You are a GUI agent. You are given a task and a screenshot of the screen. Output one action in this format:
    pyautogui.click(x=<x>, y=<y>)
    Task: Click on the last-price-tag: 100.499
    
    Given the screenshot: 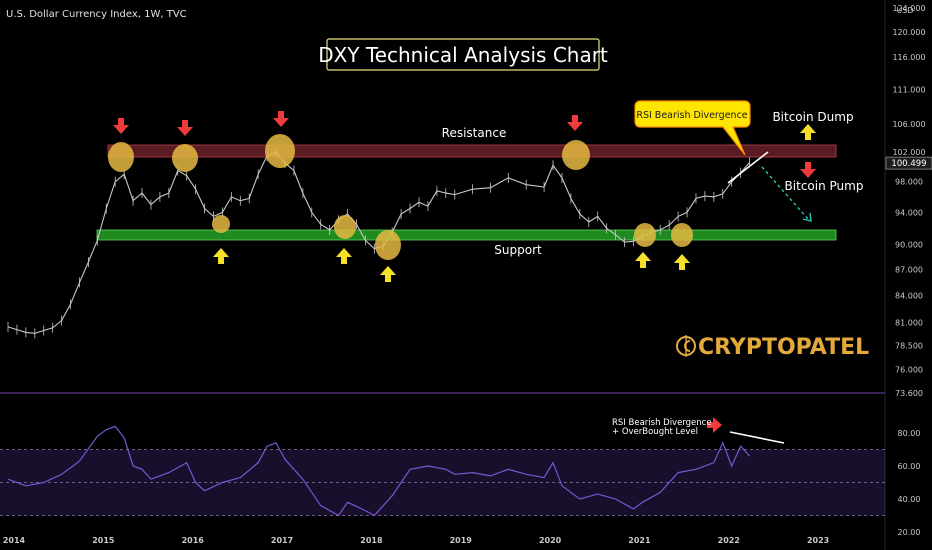 What is the action you would take?
    pyautogui.click(x=908, y=163)
    